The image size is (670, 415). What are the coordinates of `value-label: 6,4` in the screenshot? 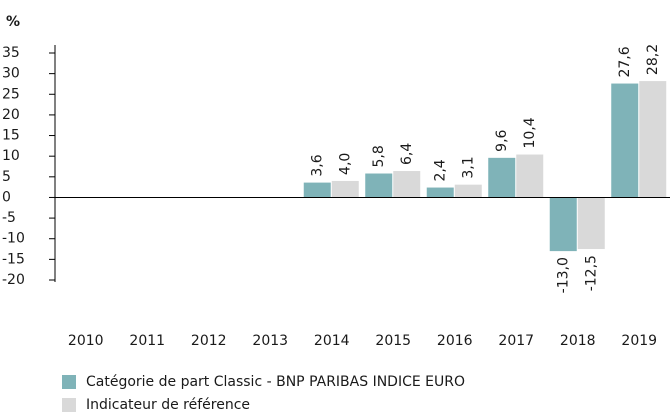 It's located at (407, 154).